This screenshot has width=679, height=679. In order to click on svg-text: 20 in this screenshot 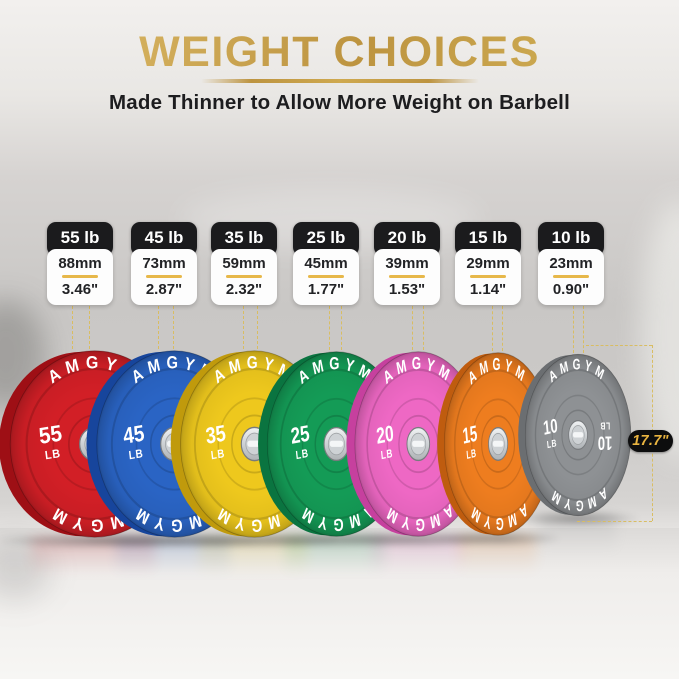, I will do `click(385, 435)`.